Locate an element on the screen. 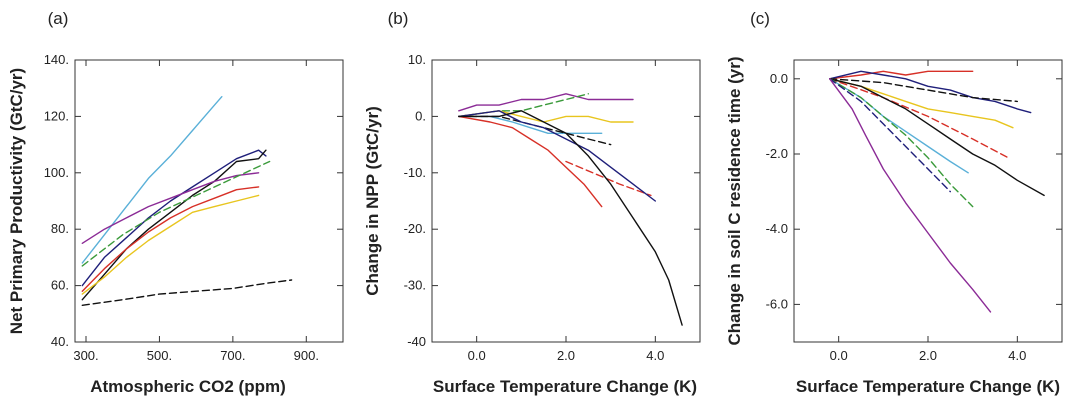 The width and height of the screenshot is (1067, 404). y-tick-label: -30. is located at coordinates (415, 285).